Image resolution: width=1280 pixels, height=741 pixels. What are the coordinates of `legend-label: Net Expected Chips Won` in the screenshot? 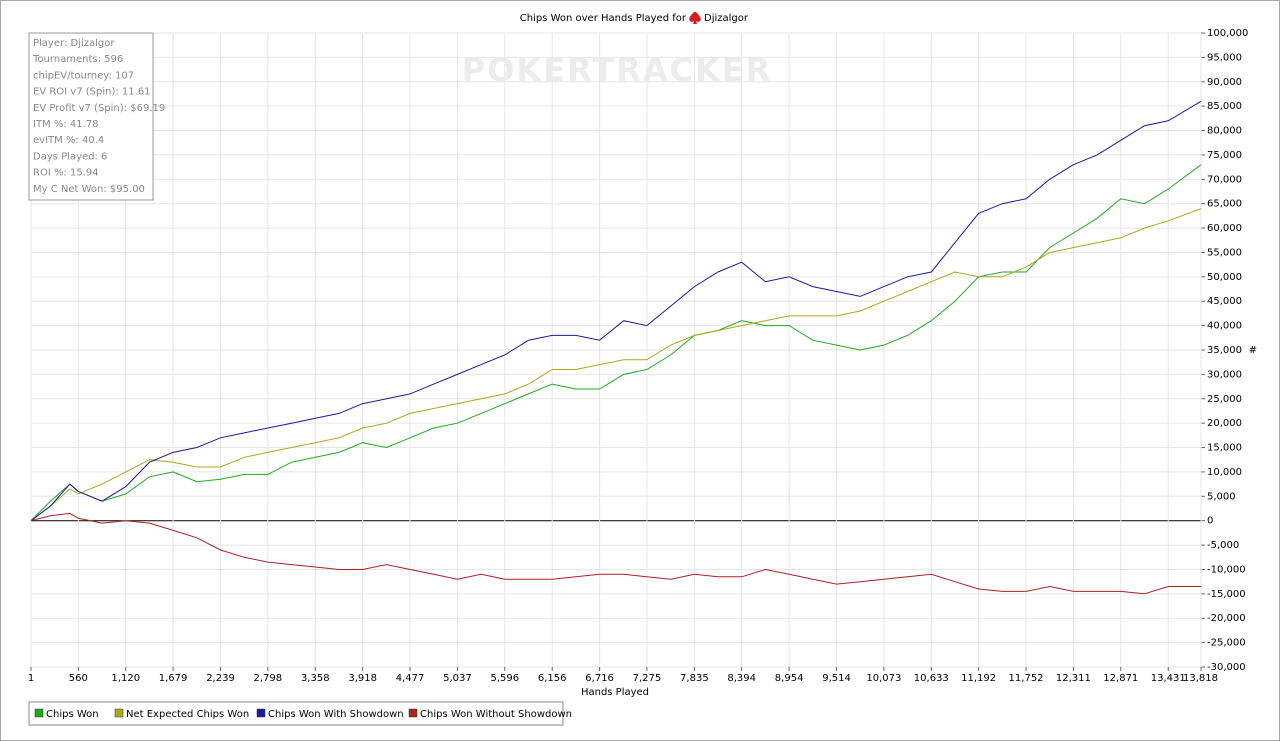 It's located at (187, 714).